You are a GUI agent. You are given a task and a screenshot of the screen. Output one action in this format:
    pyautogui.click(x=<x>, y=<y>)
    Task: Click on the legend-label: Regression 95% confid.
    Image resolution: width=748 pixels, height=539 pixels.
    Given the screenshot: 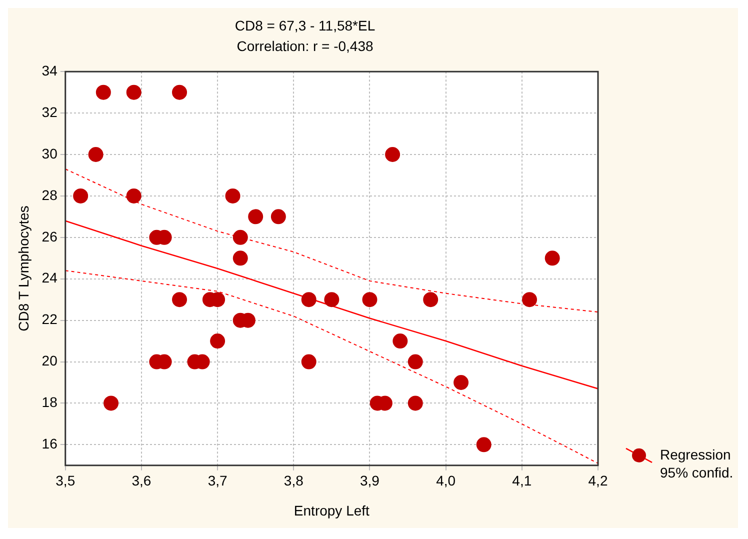 What is the action you would take?
    pyautogui.click(x=697, y=463)
    